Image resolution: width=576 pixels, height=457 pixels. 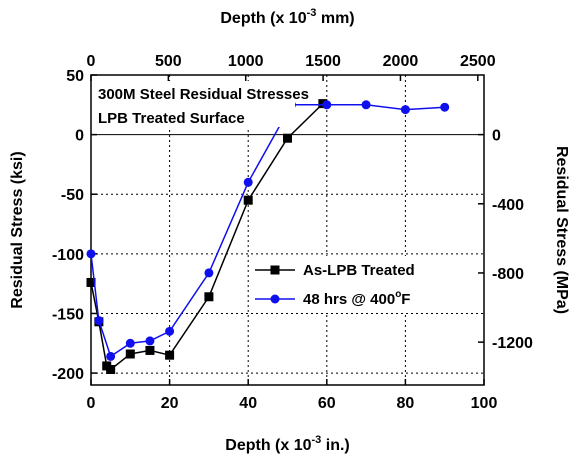 What do you see at coordinates (203, 94) in the screenshot?
I see `chart-title-line-1: 300M Steel Residual Stresses` at bounding box center [203, 94].